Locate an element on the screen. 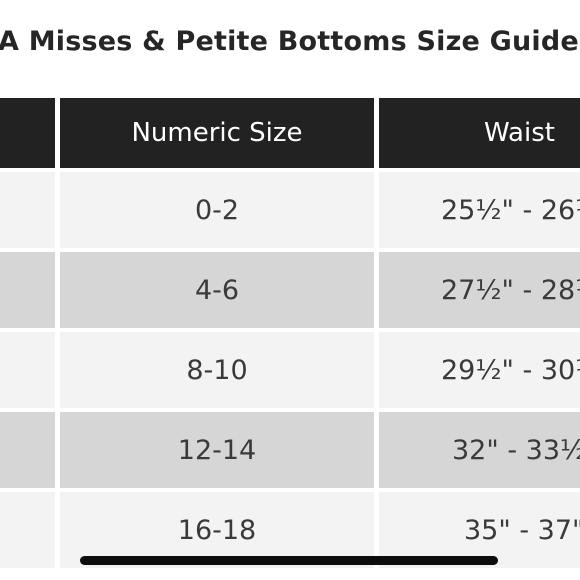 The image size is (580, 580). table-row: 16-18 35" - 37" is located at coordinates (290, 530).